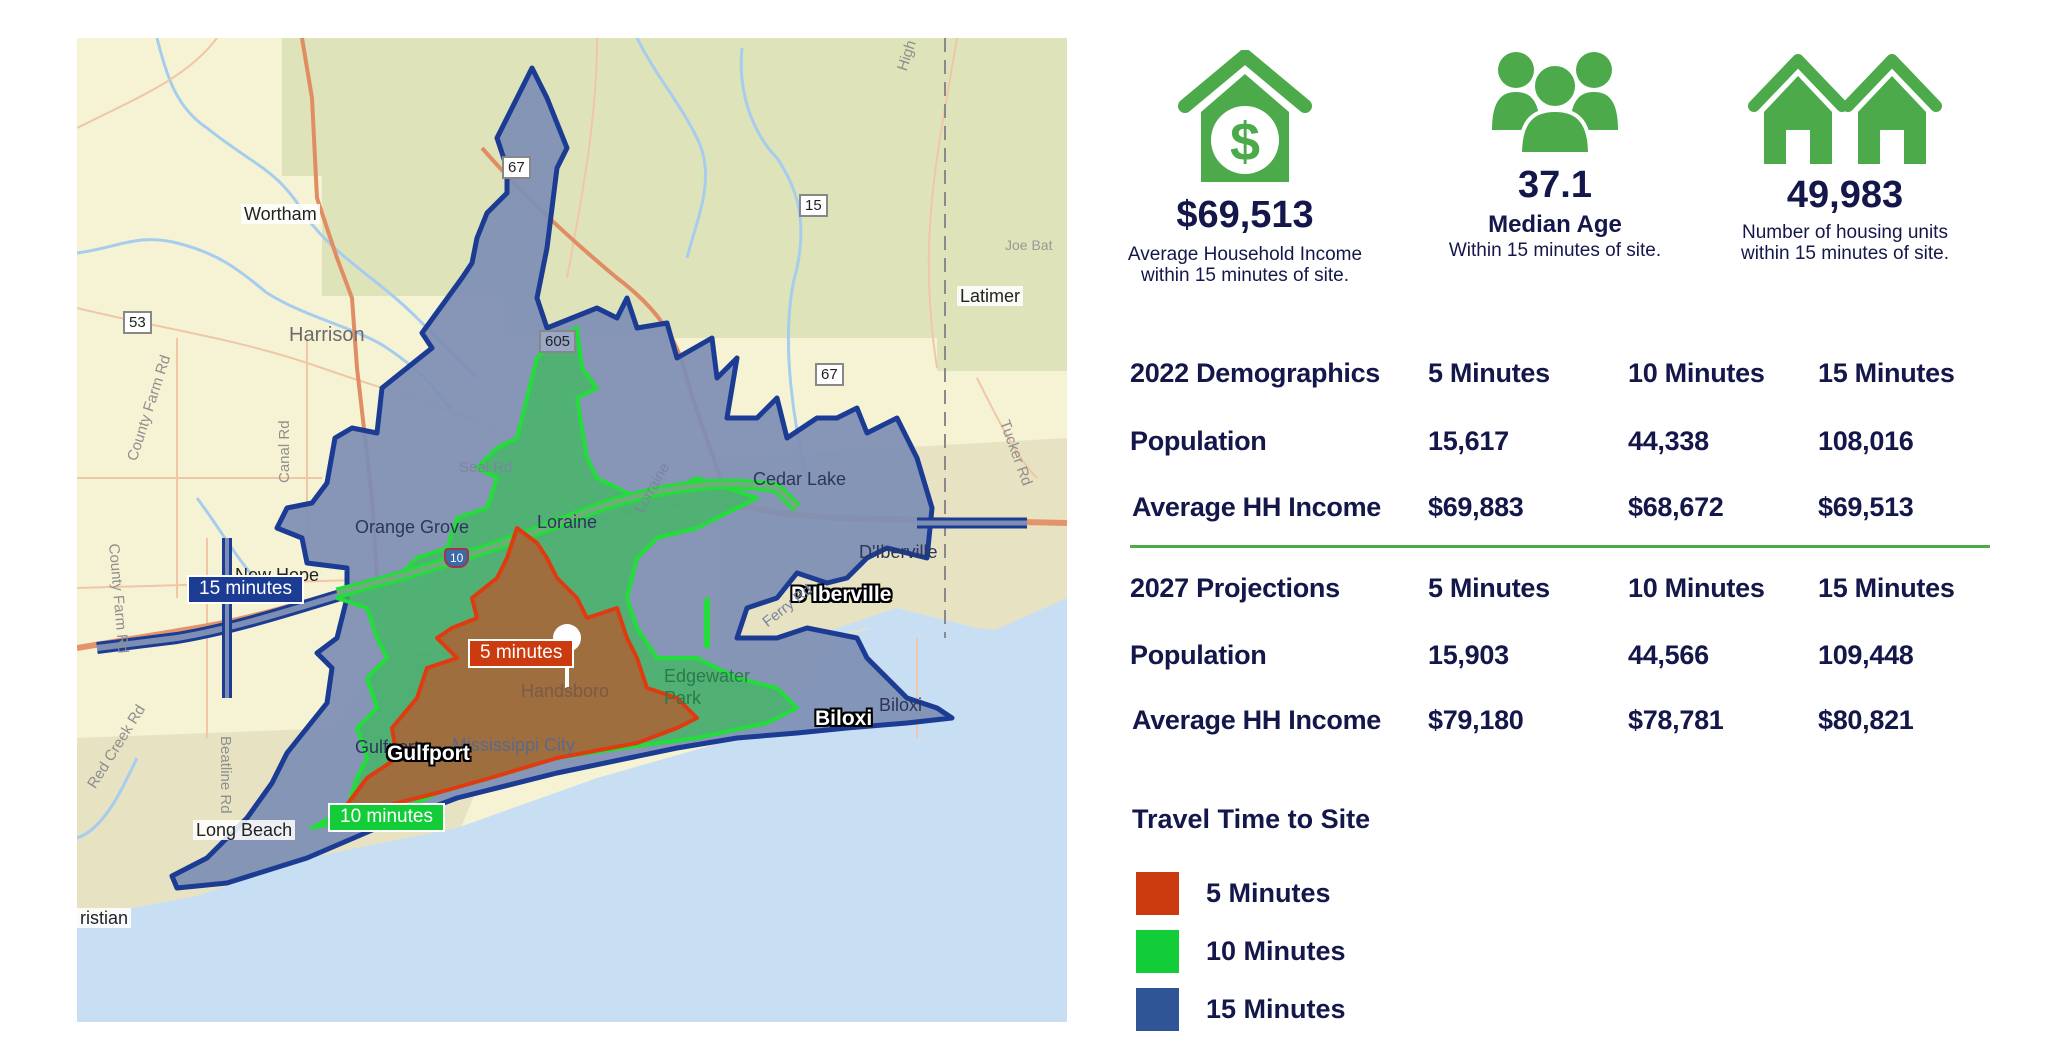 The image size is (2048, 1060). What do you see at coordinates (901, 705) in the screenshot?
I see `place-label-biloxi-small: Biloxi` at bounding box center [901, 705].